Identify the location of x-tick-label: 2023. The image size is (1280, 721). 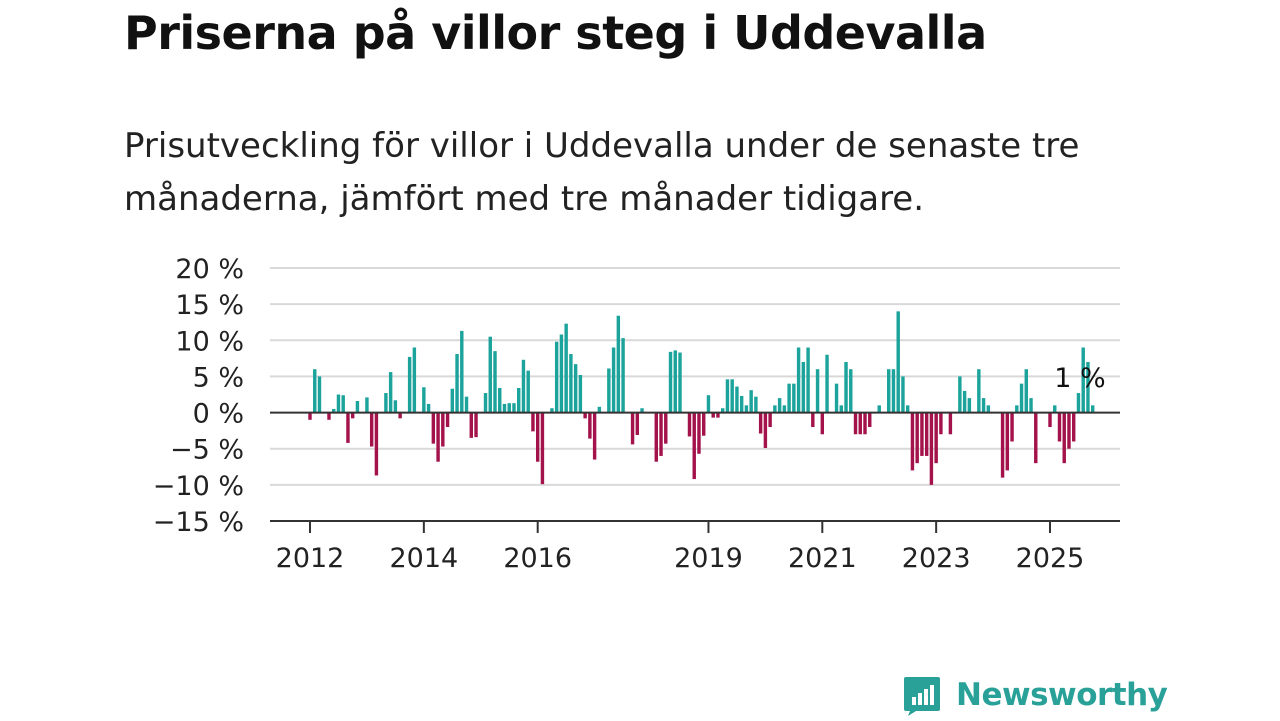
(936, 558).